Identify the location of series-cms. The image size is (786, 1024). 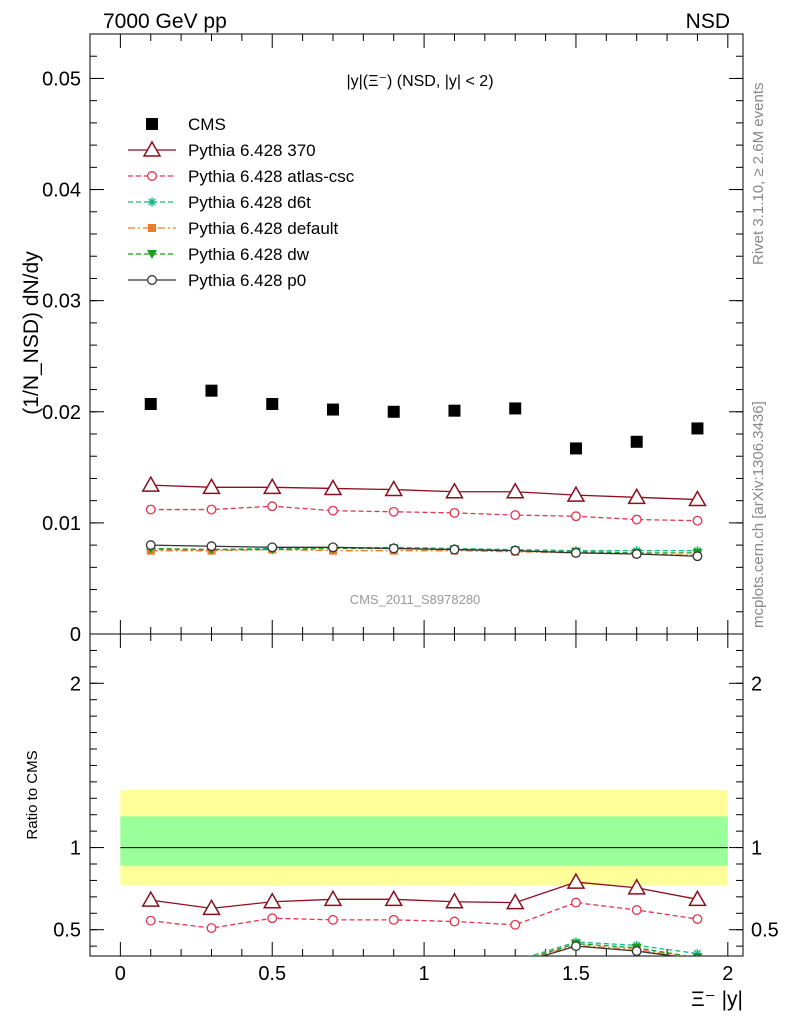
(424, 419).